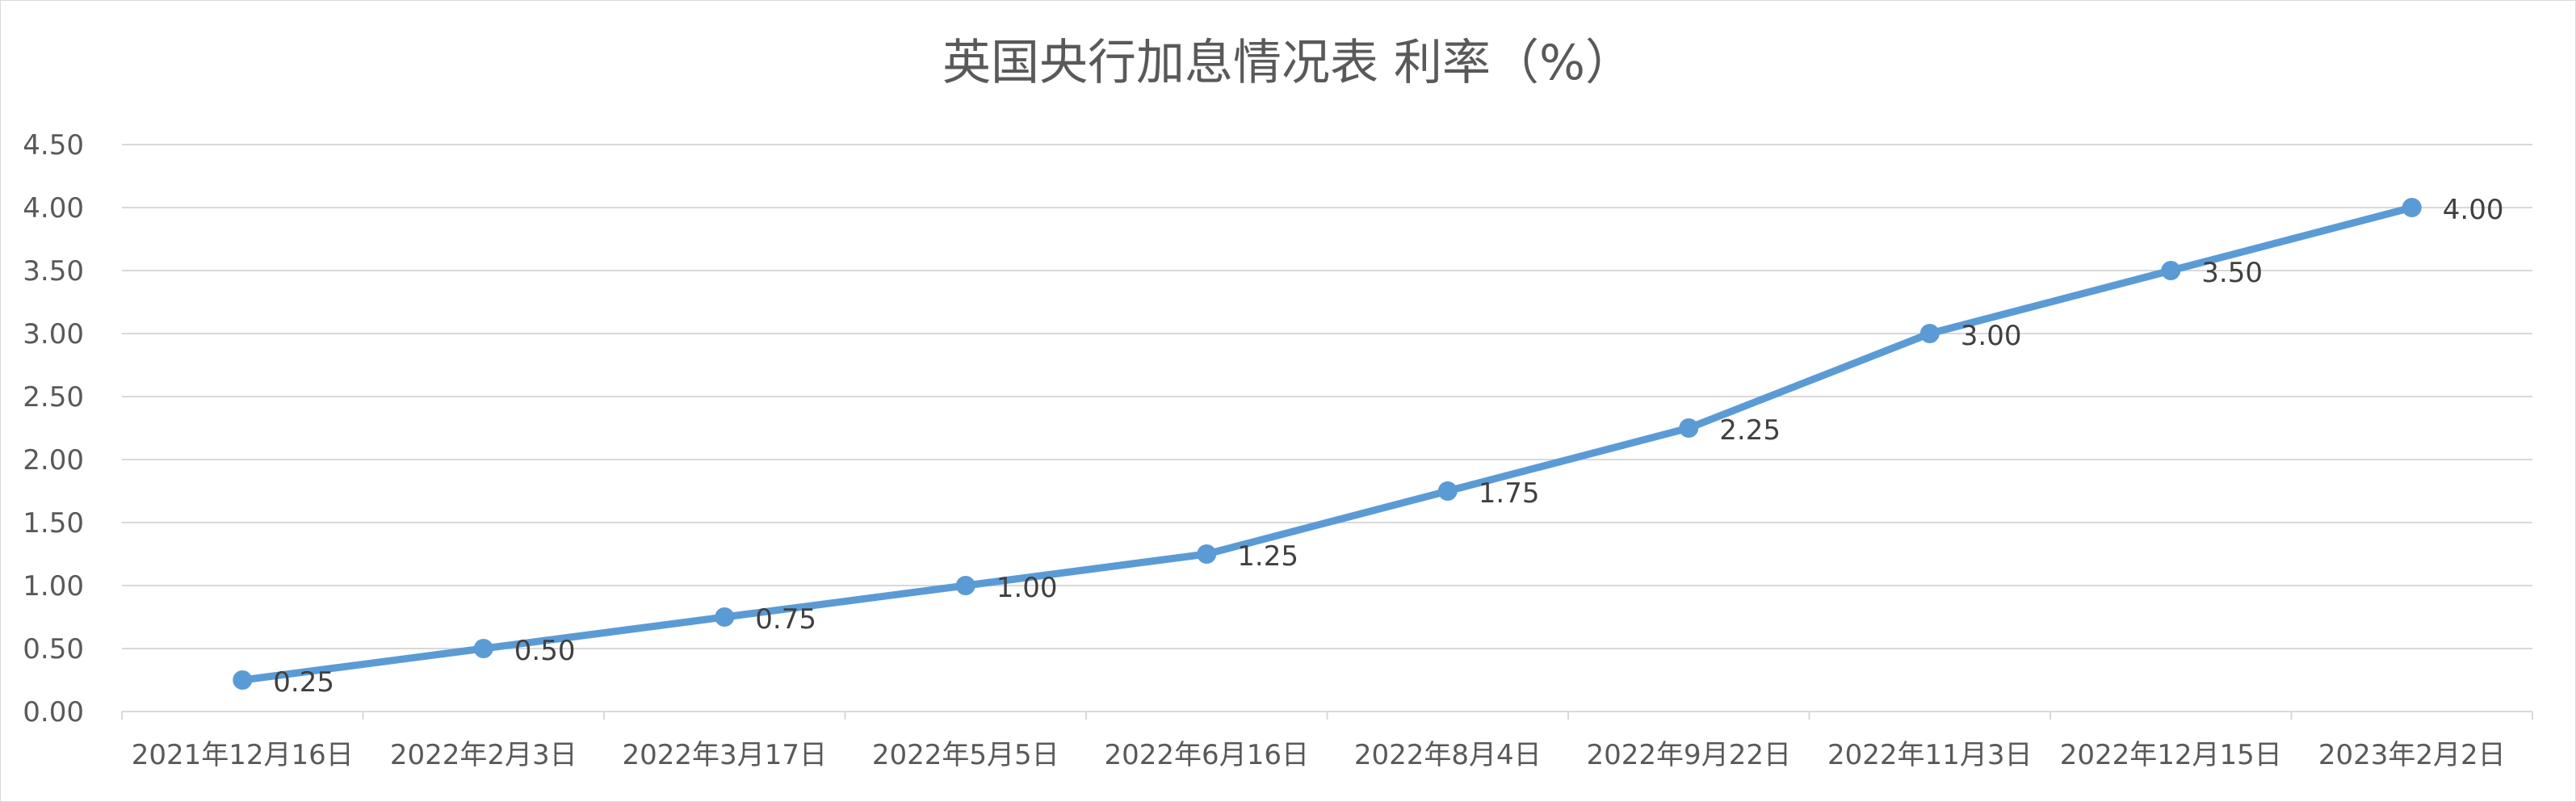  I want to click on y-tick-label: 2.50, so click(54, 397).